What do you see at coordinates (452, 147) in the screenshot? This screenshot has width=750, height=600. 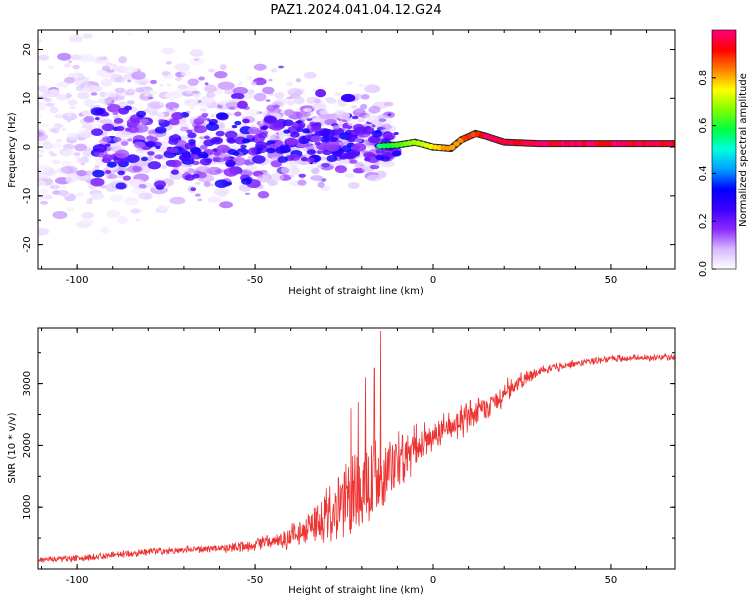 I see `main-tone-segment` at bounding box center [452, 147].